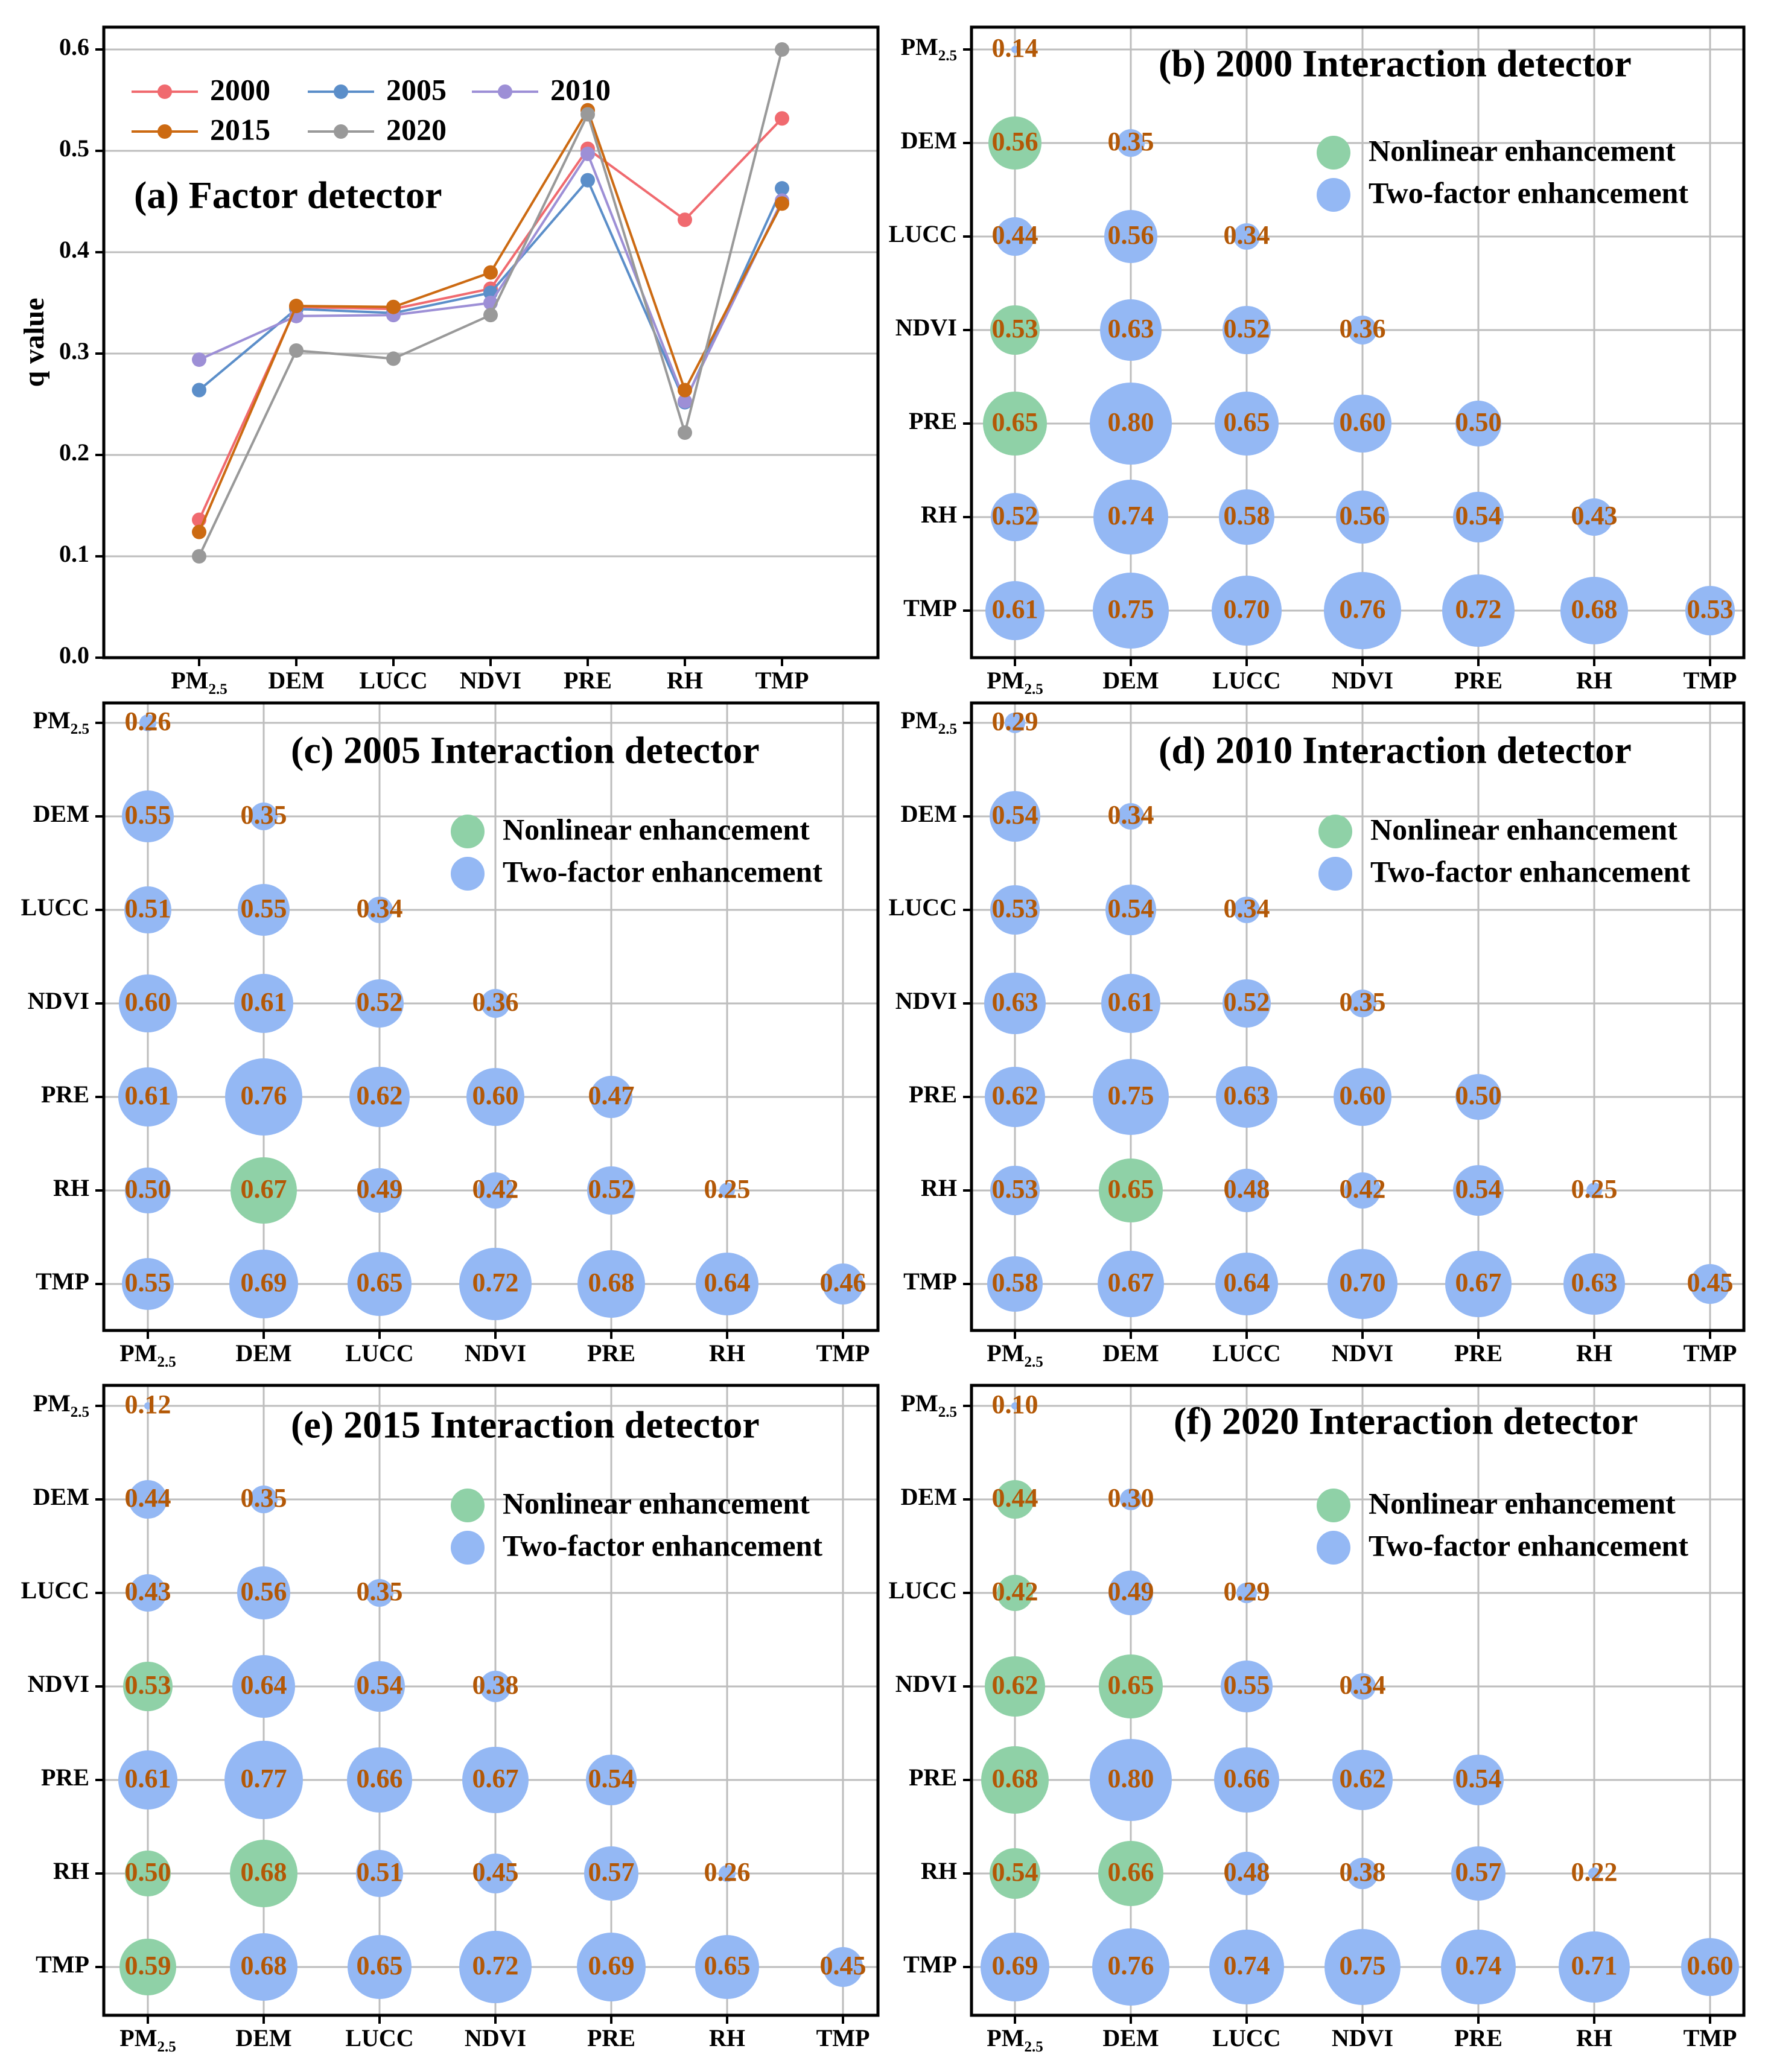 This screenshot has width=1768, height=2072. Describe the element at coordinates (264, 1778) in the screenshot. I see `interaction-value: 0.77` at that location.